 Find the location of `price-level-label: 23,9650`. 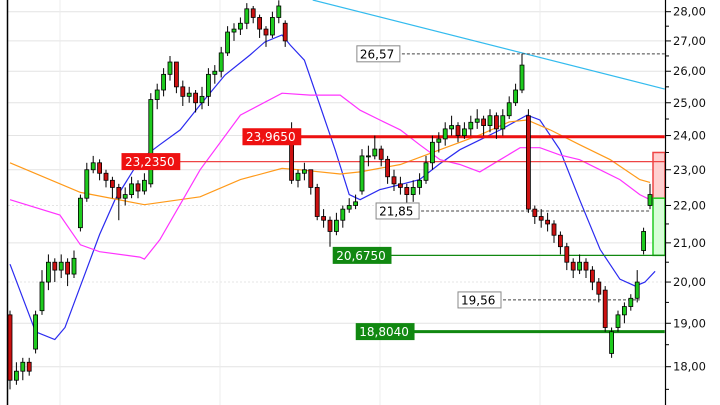

price-level-label: 23,9650 is located at coordinates (271, 137).